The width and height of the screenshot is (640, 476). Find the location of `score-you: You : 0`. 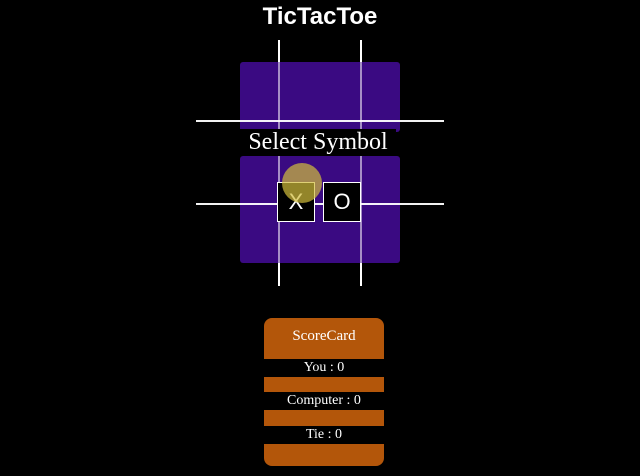

score-you: You : 0 is located at coordinates (324, 368).